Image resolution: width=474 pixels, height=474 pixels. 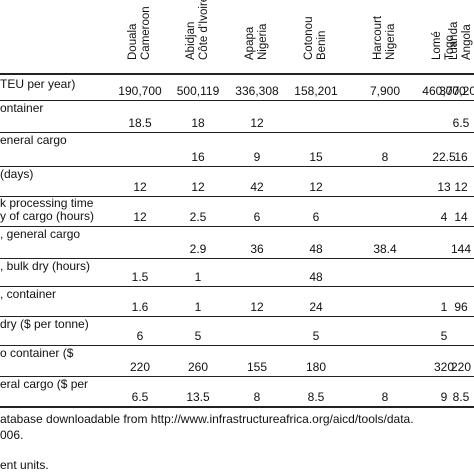 What do you see at coordinates (33, 140) in the screenshot?
I see `row-label: eneral cargo` at bounding box center [33, 140].